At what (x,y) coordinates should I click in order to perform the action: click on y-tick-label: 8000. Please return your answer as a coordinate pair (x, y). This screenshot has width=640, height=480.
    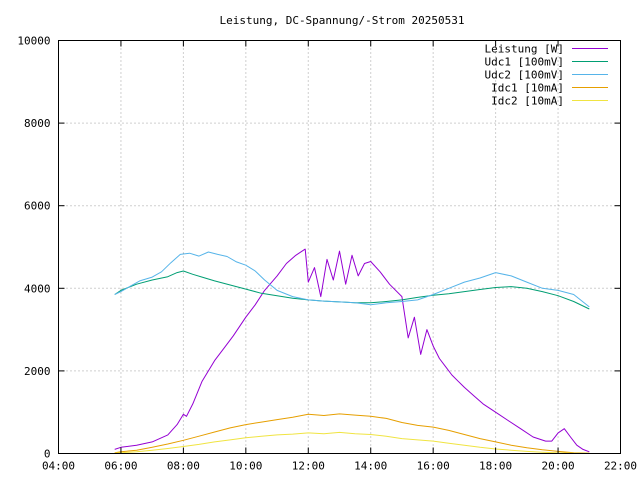
    Looking at the image, I should click on (37, 123).